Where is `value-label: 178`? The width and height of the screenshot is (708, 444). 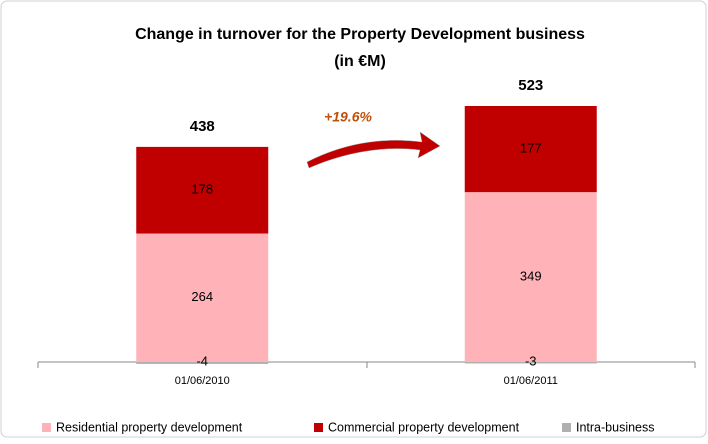
value-label: 178 is located at coordinates (202, 189).